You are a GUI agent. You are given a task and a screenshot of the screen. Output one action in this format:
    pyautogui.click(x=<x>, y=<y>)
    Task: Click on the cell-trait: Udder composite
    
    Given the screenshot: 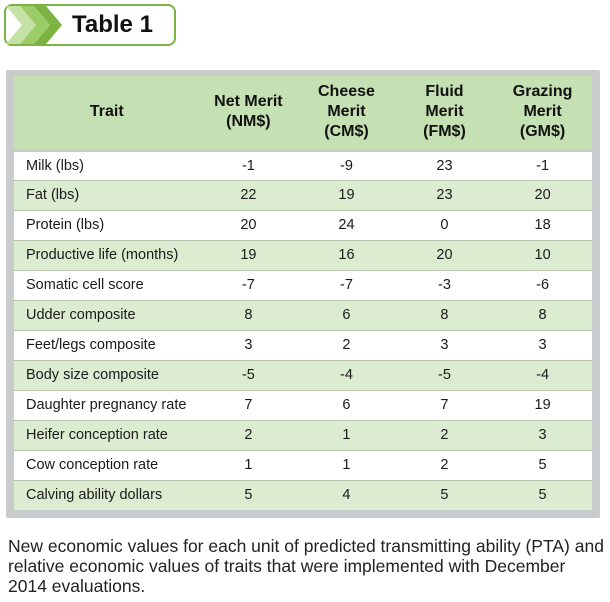 What is the action you would take?
    pyautogui.click(x=107, y=314)
    